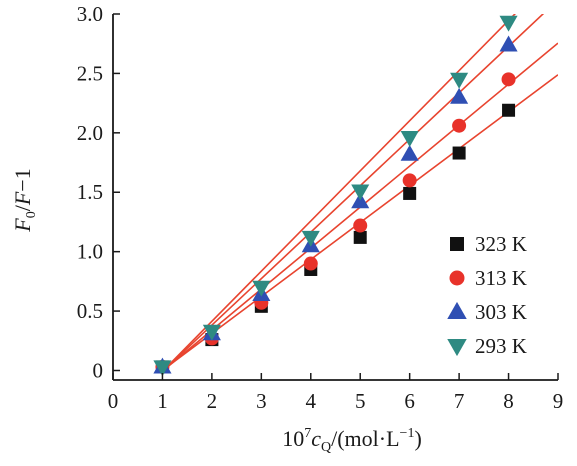 This screenshot has height=466, width=577. What do you see at coordinates (558, 401) in the screenshot?
I see `x-tick-label-9: 9` at bounding box center [558, 401].